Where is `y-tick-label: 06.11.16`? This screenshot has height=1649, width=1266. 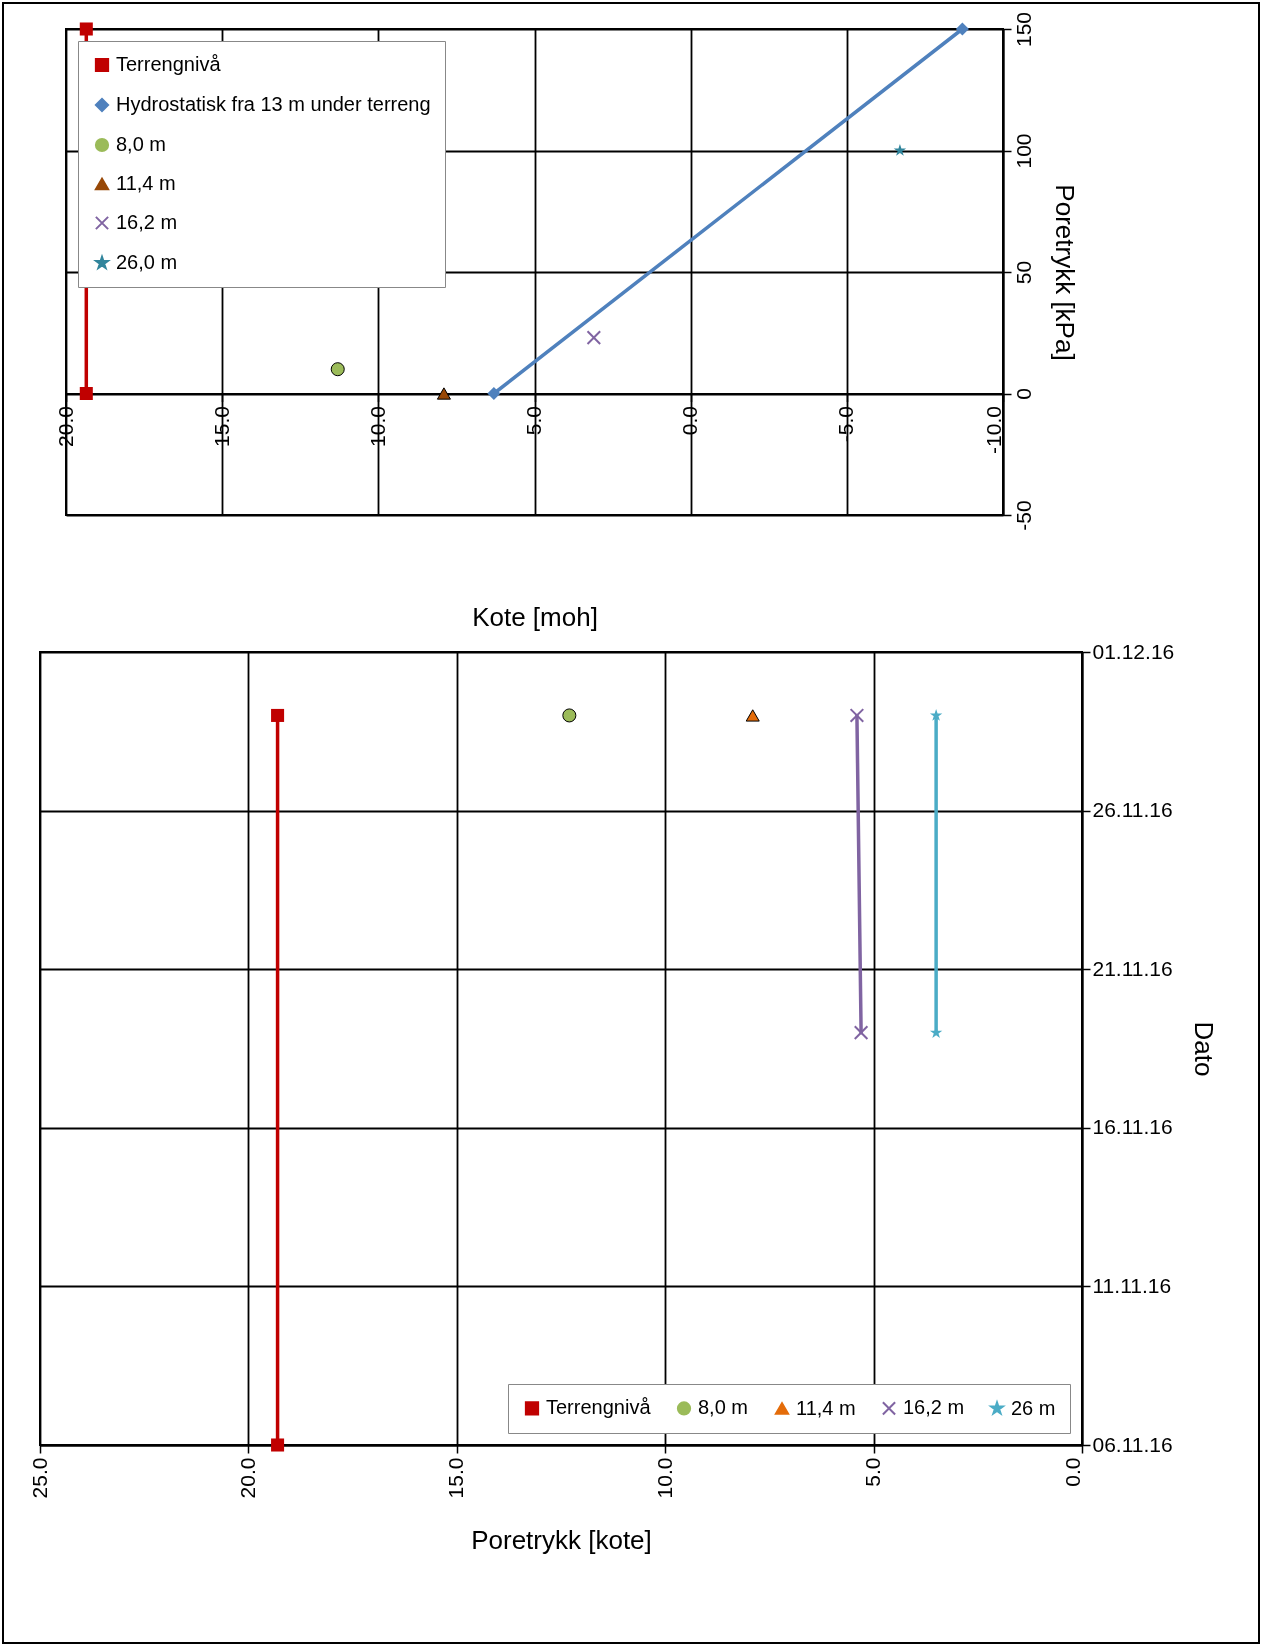
y-tick-label: 06.11.16 is located at coordinates (1132, 1444).